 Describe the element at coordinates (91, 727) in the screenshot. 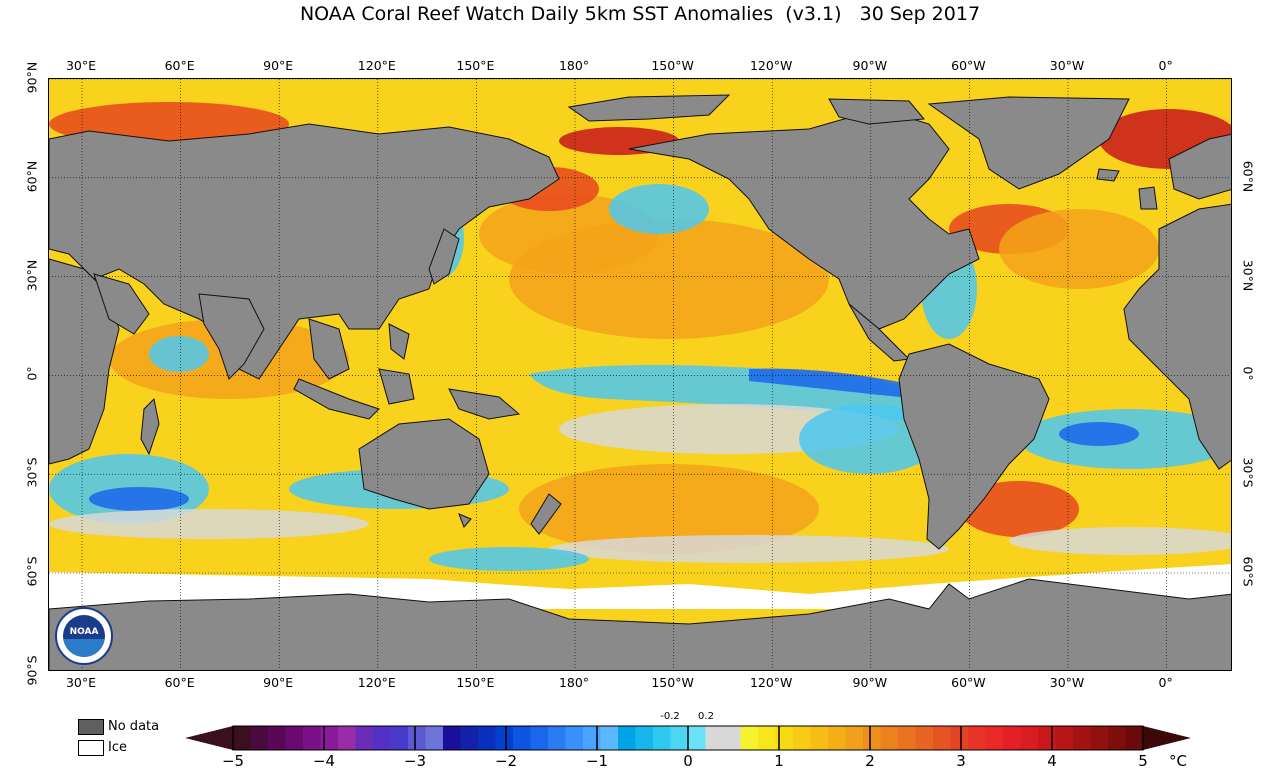

I see `no-data-swatch` at that location.